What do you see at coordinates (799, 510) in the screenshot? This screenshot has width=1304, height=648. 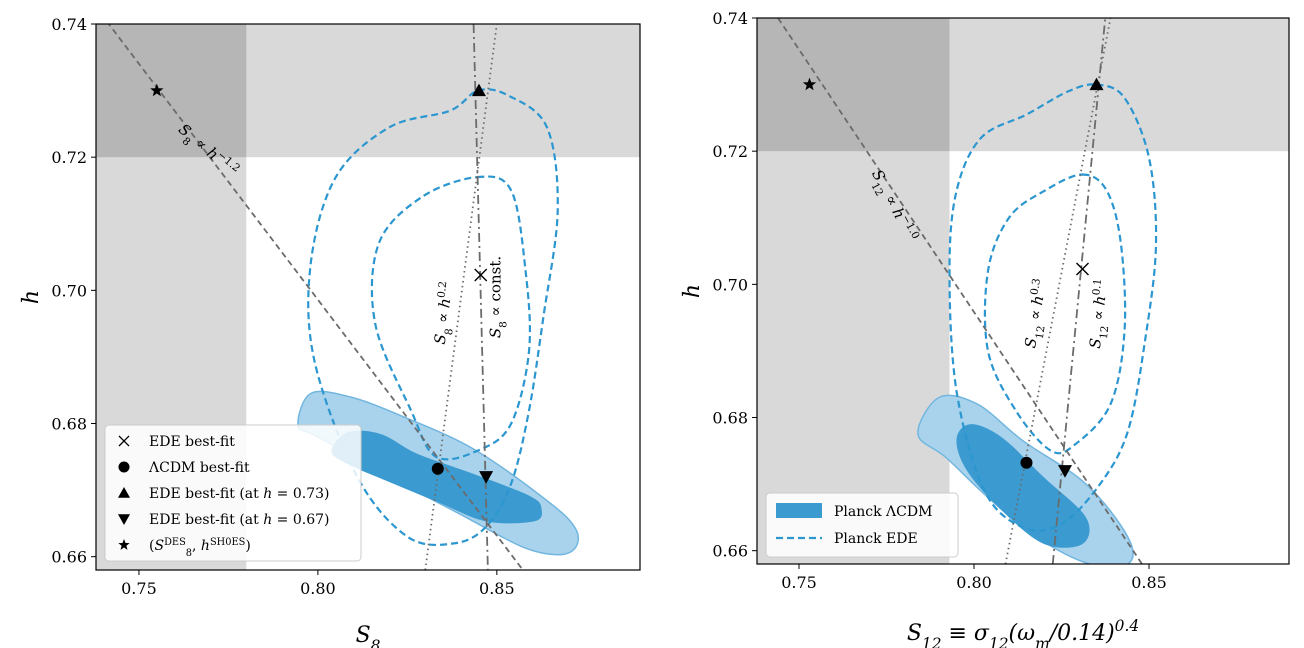 I see `legend-patch-filled` at bounding box center [799, 510].